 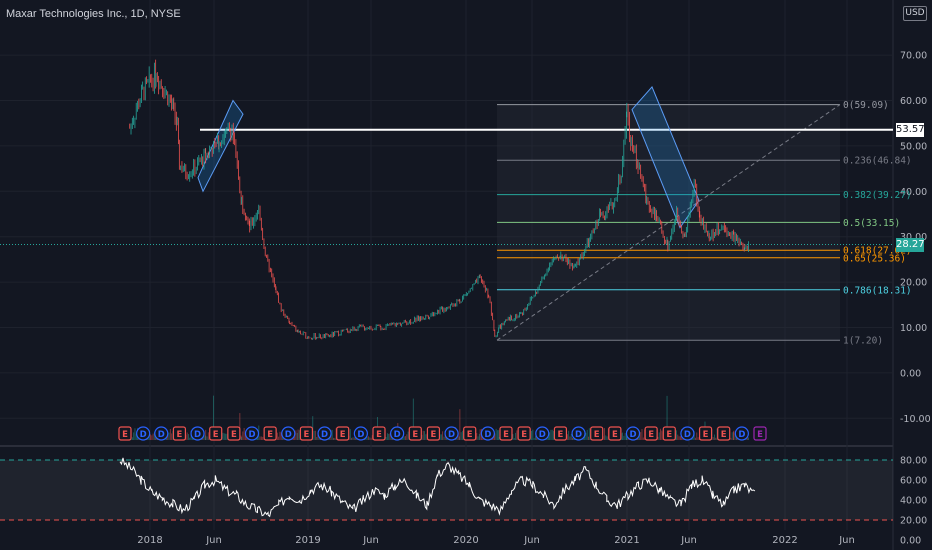 I want to click on currency-badge: USD, so click(x=915, y=13).